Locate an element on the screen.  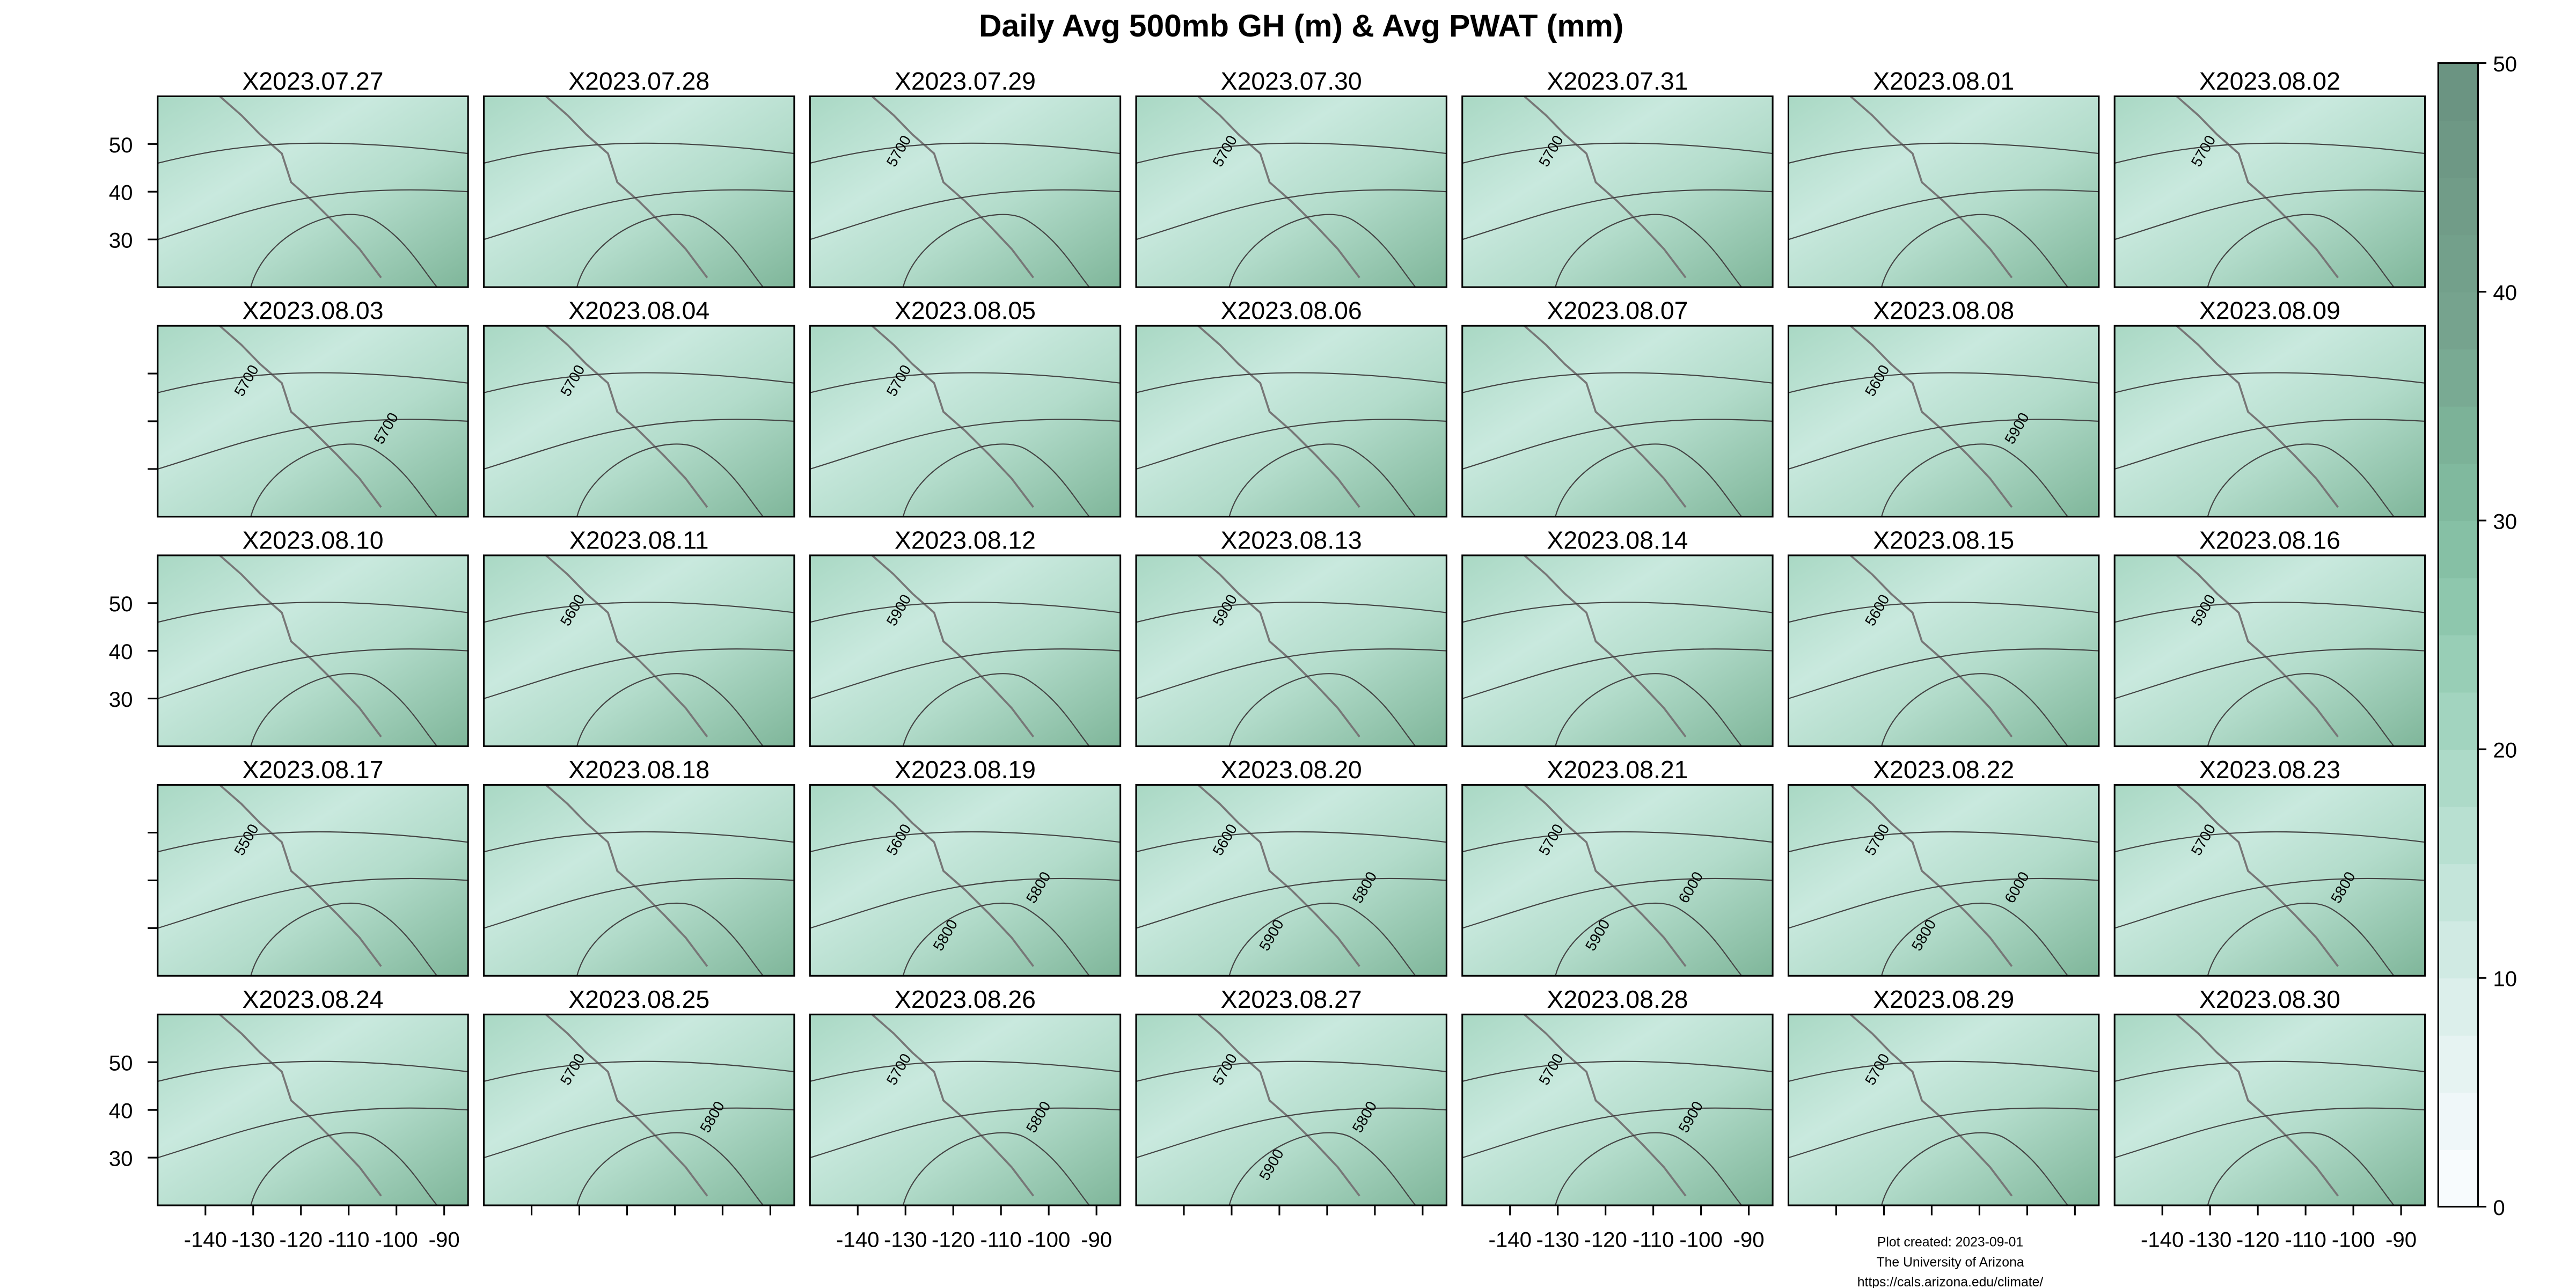
colorbar-frame is located at coordinates (2458, 635).